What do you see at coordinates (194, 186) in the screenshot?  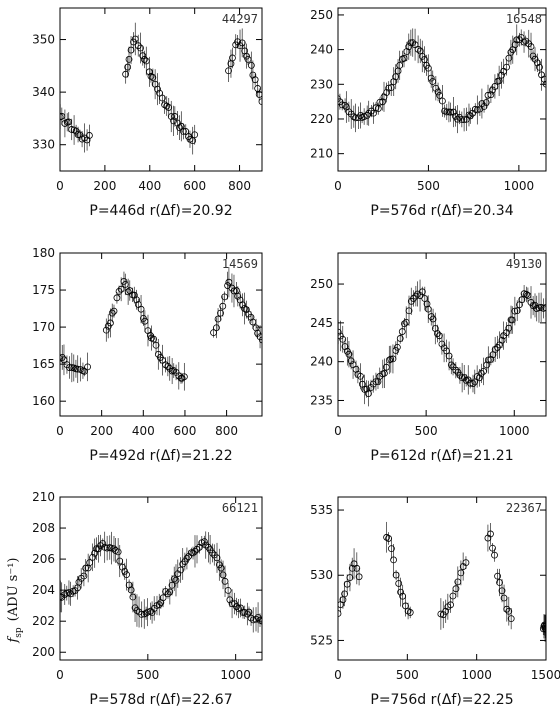 I see `x-tick-label: 600` at bounding box center [194, 186].